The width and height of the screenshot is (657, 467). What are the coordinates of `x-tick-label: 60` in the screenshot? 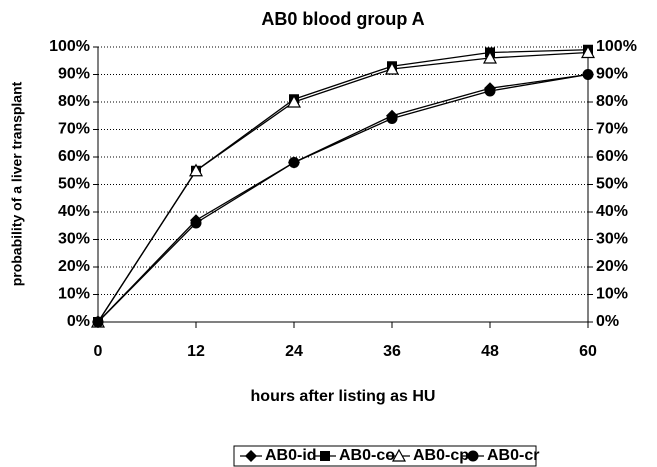 It's located at (588, 351).